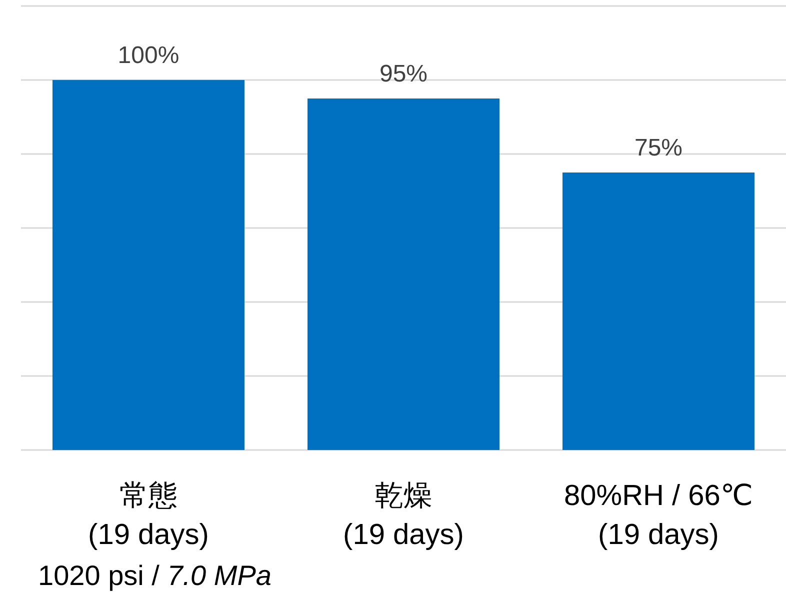 The width and height of the screenshot is (786, 593). Describe the element at coordinates (403, 515) in the screenshot. I see `x-tick-label: 乾燥 (19 days)` at that location.